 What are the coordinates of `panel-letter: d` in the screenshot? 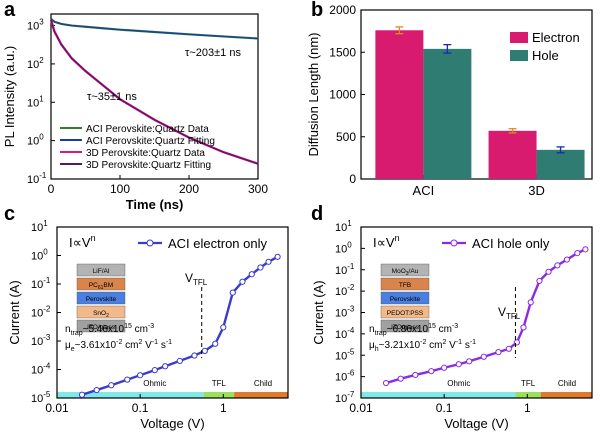 It's located at (317, 214).